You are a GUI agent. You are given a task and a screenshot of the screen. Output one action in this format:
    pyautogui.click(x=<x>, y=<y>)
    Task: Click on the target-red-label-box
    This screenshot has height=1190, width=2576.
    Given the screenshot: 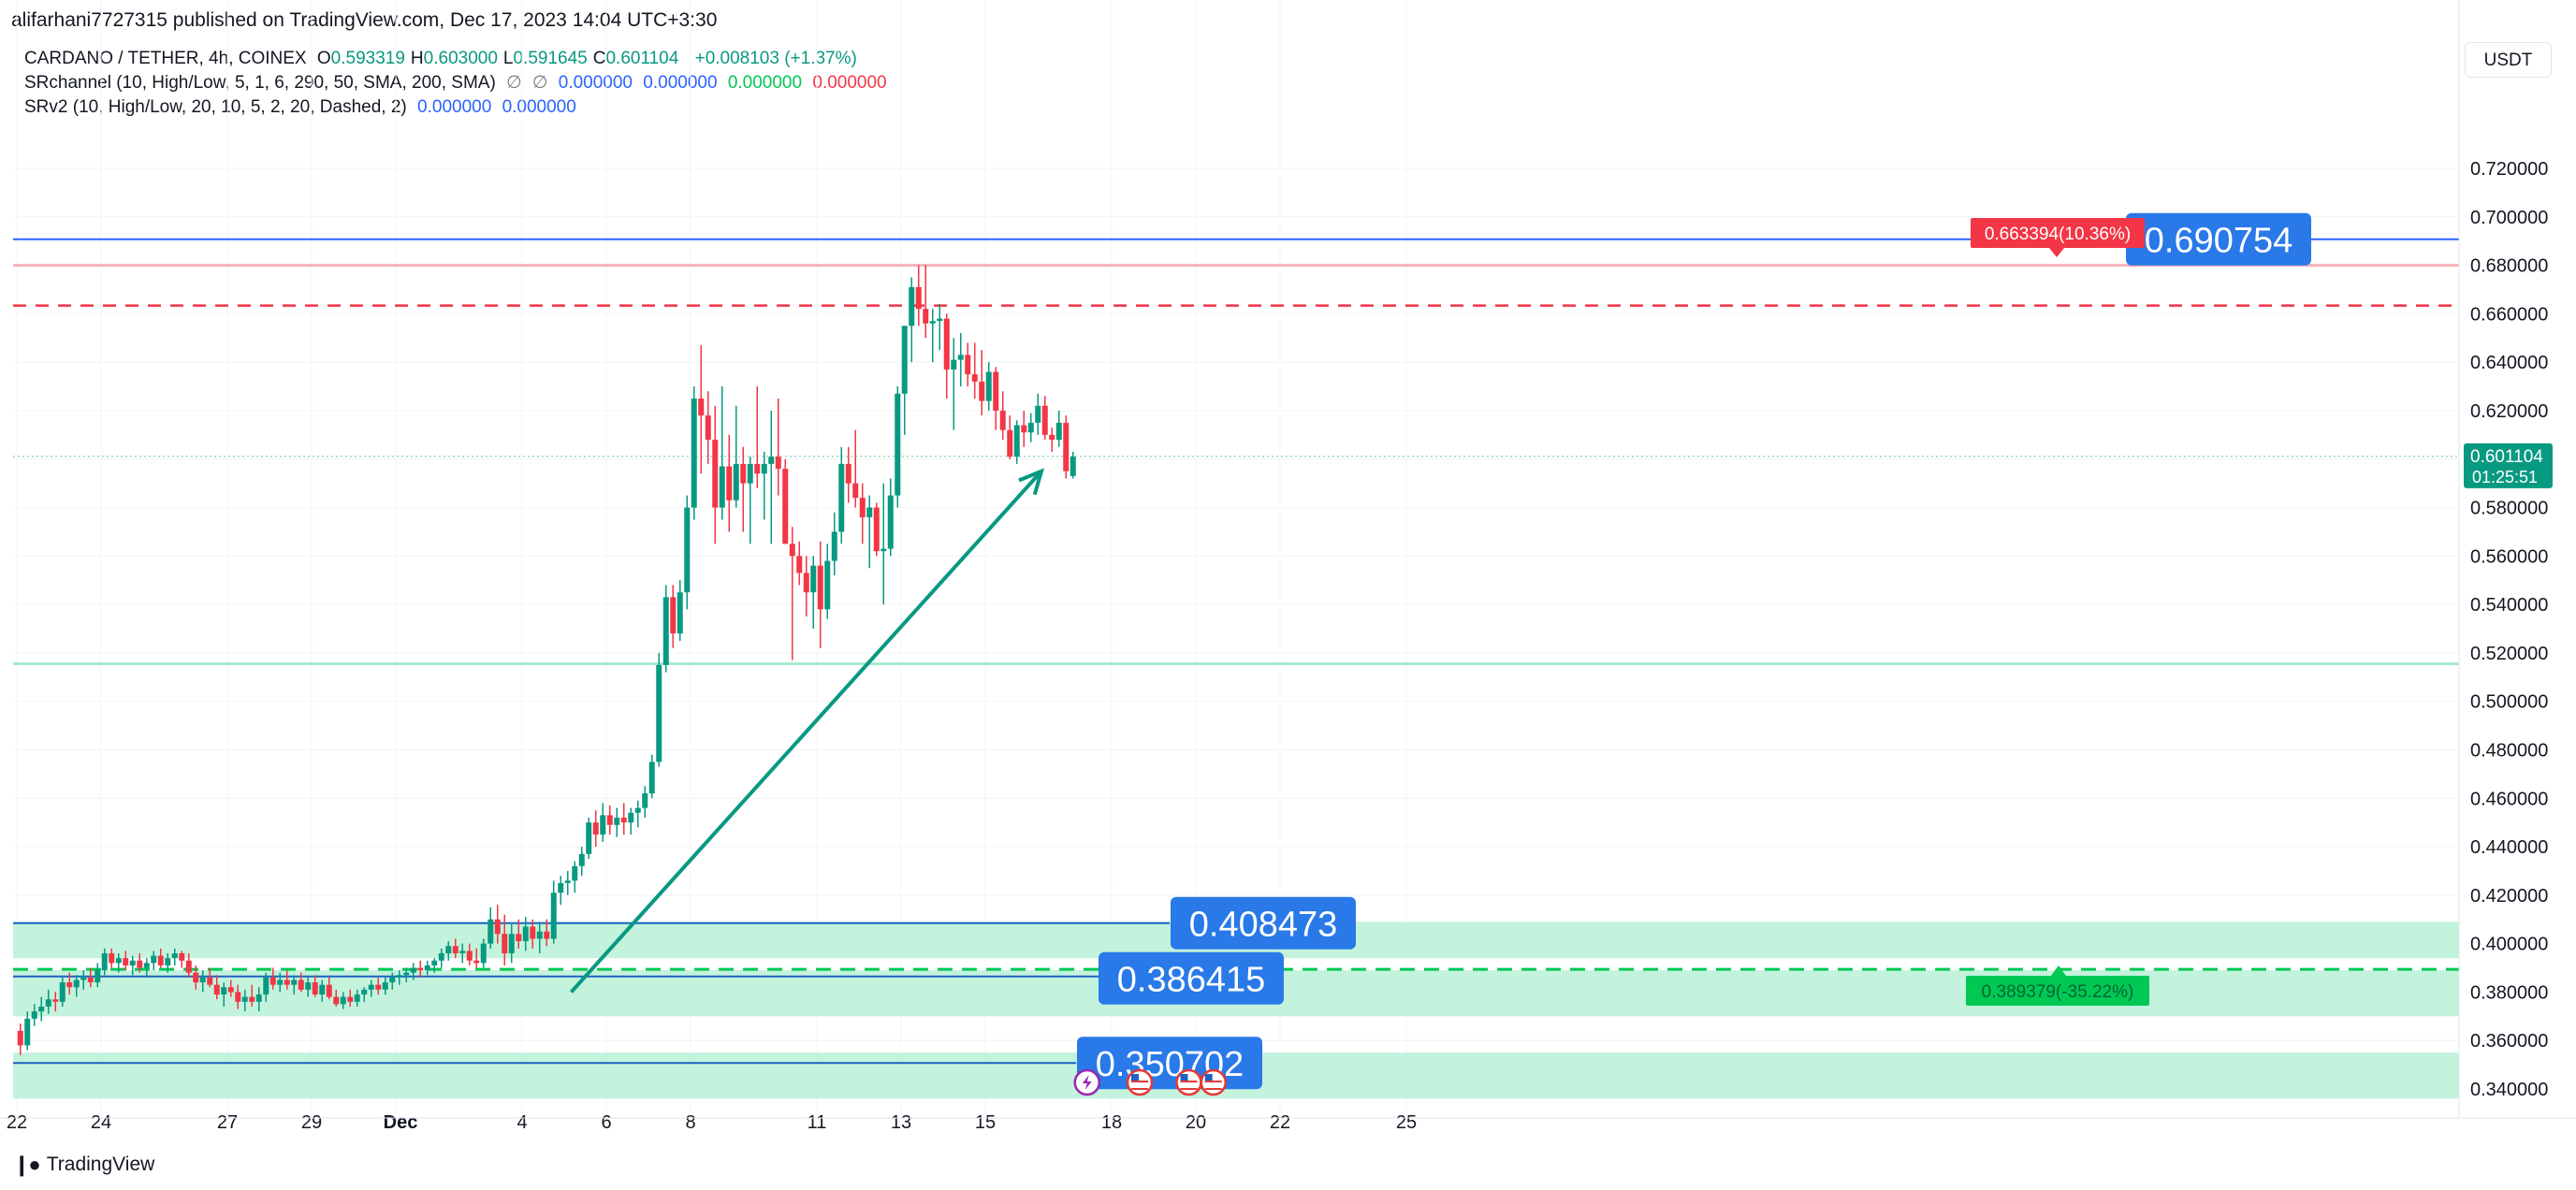 What is the action you would take?
    pyautogui.click(x=2058, y=233)
    